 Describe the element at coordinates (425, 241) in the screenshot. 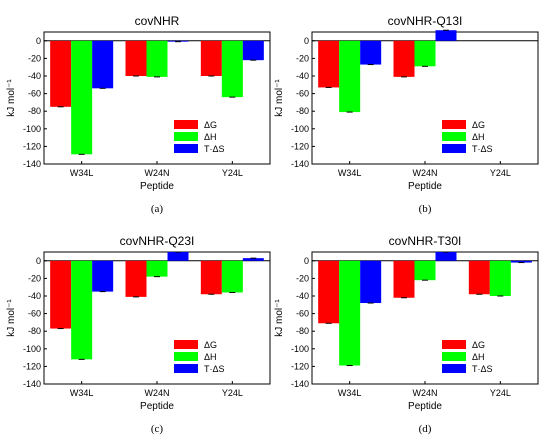

I see `chart-title: covNHR-T30I` at that location.